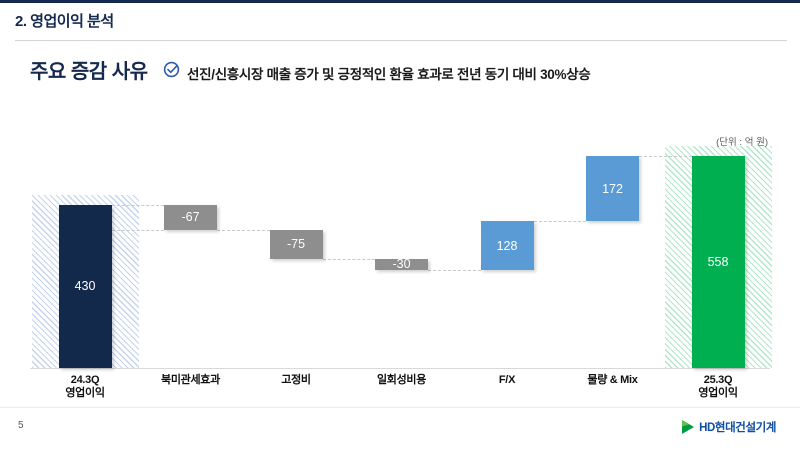 This screenshot has height=452, width=800. I want to click on bar-value-label: 128, so click(507, 245).